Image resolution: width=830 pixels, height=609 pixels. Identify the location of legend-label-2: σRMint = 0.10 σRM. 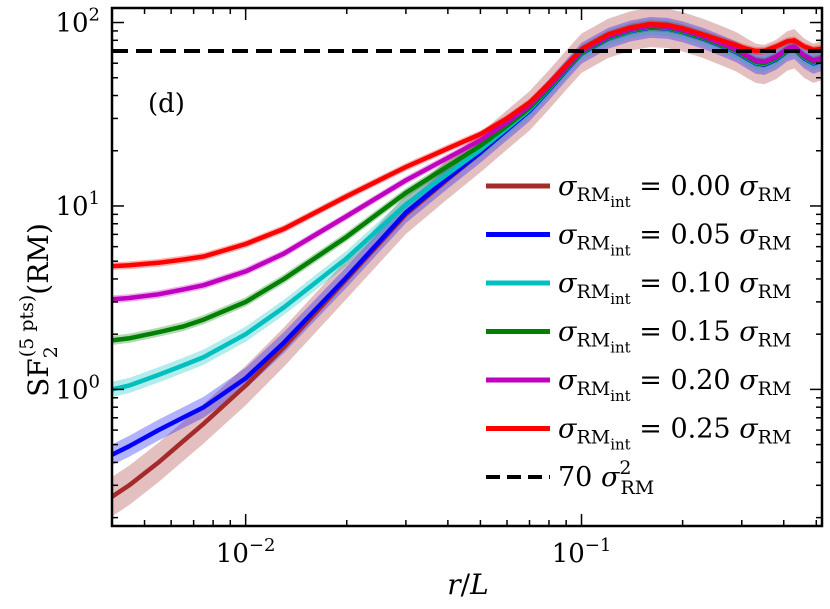
(674, 288).